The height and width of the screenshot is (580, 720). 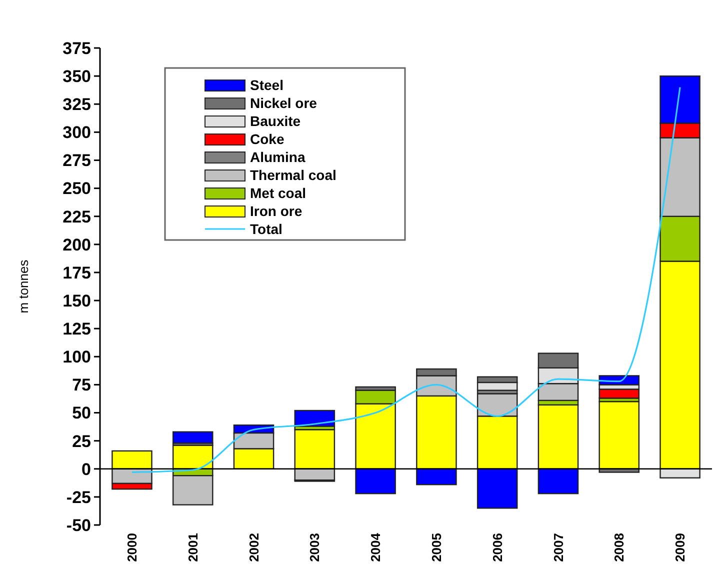 I want to click on x-tick-label: 2003, so click(x=314, y=547).